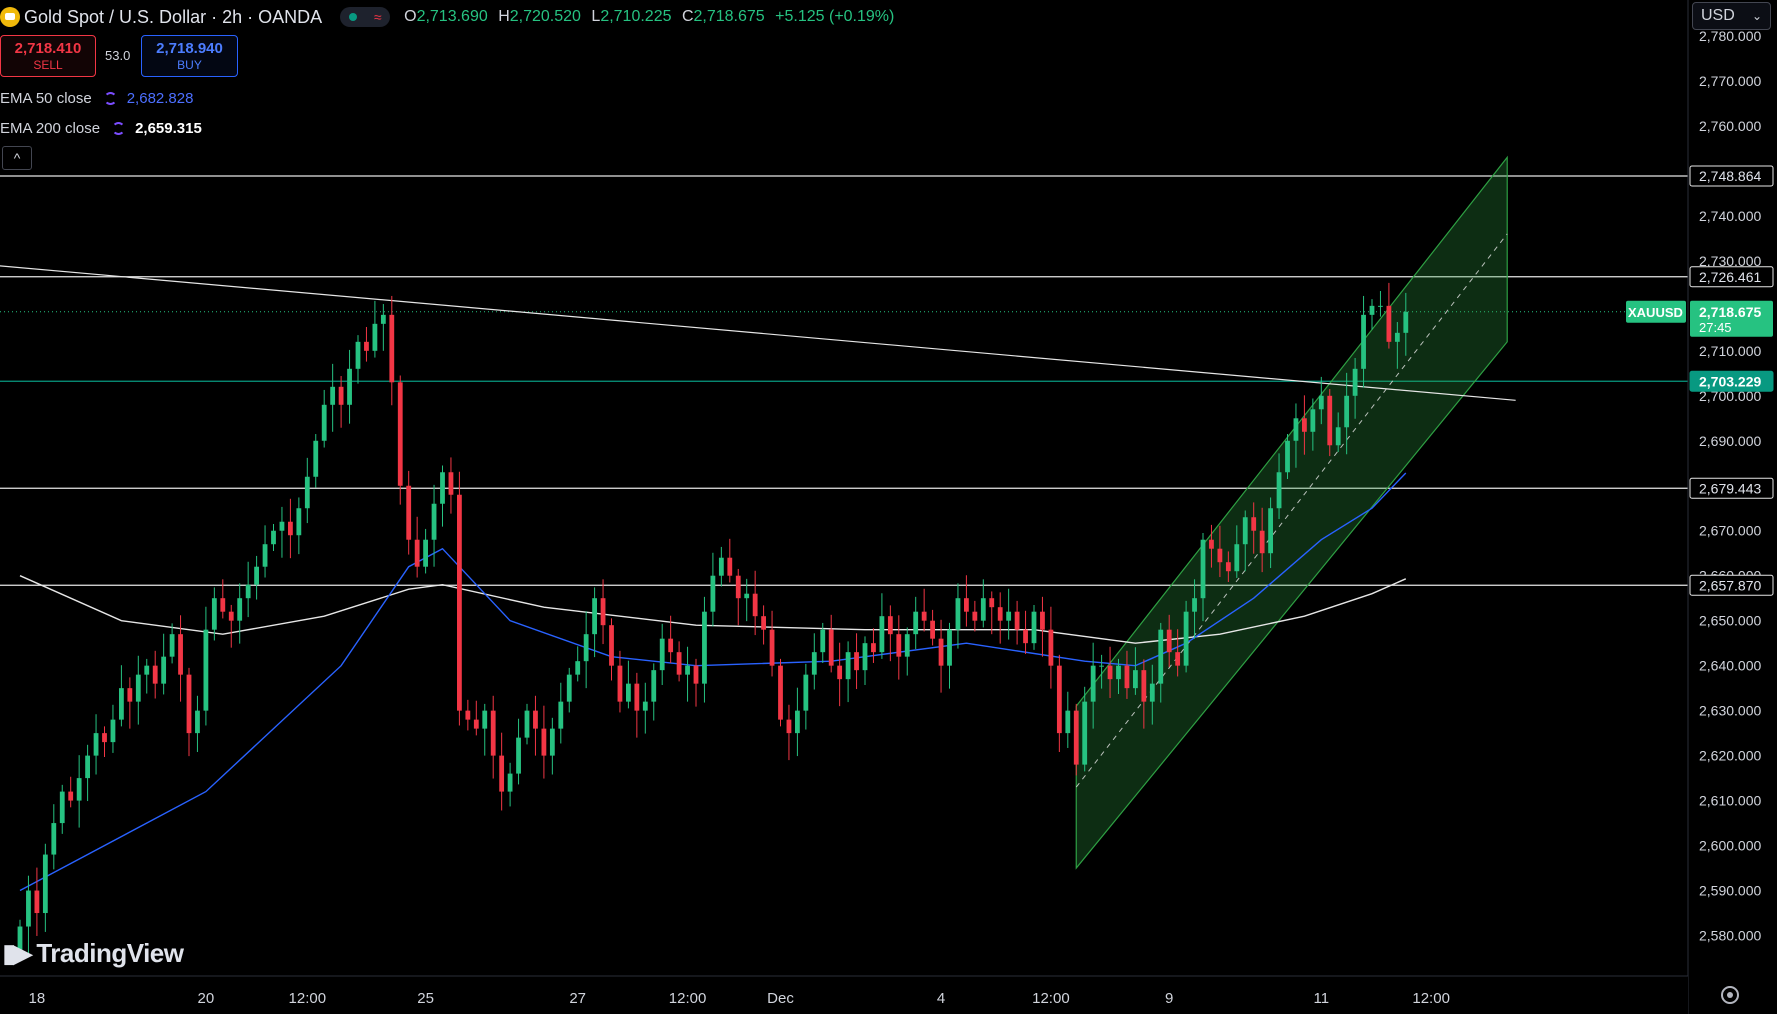 Image resolution: width=1777 pixels, height=1014 pixels. I want to click on indicator-ema200: EMA 200 close 2,659.315, so click(101, 128).